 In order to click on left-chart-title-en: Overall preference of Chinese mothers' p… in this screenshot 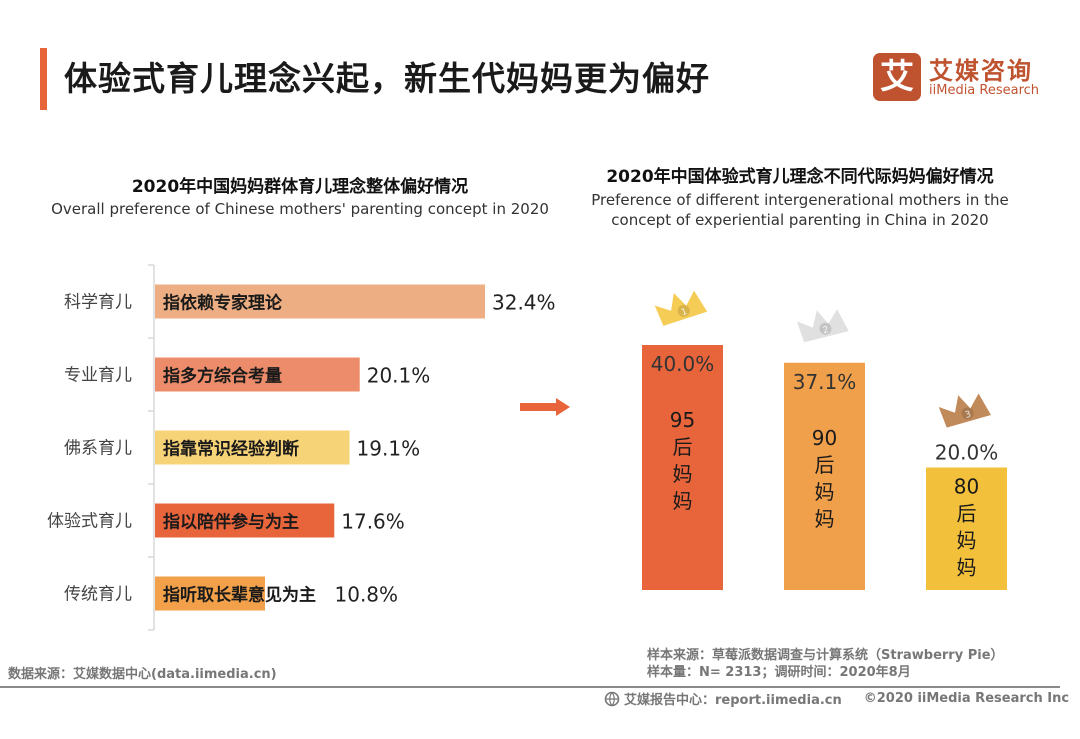, I will do `click(300, 209)`.